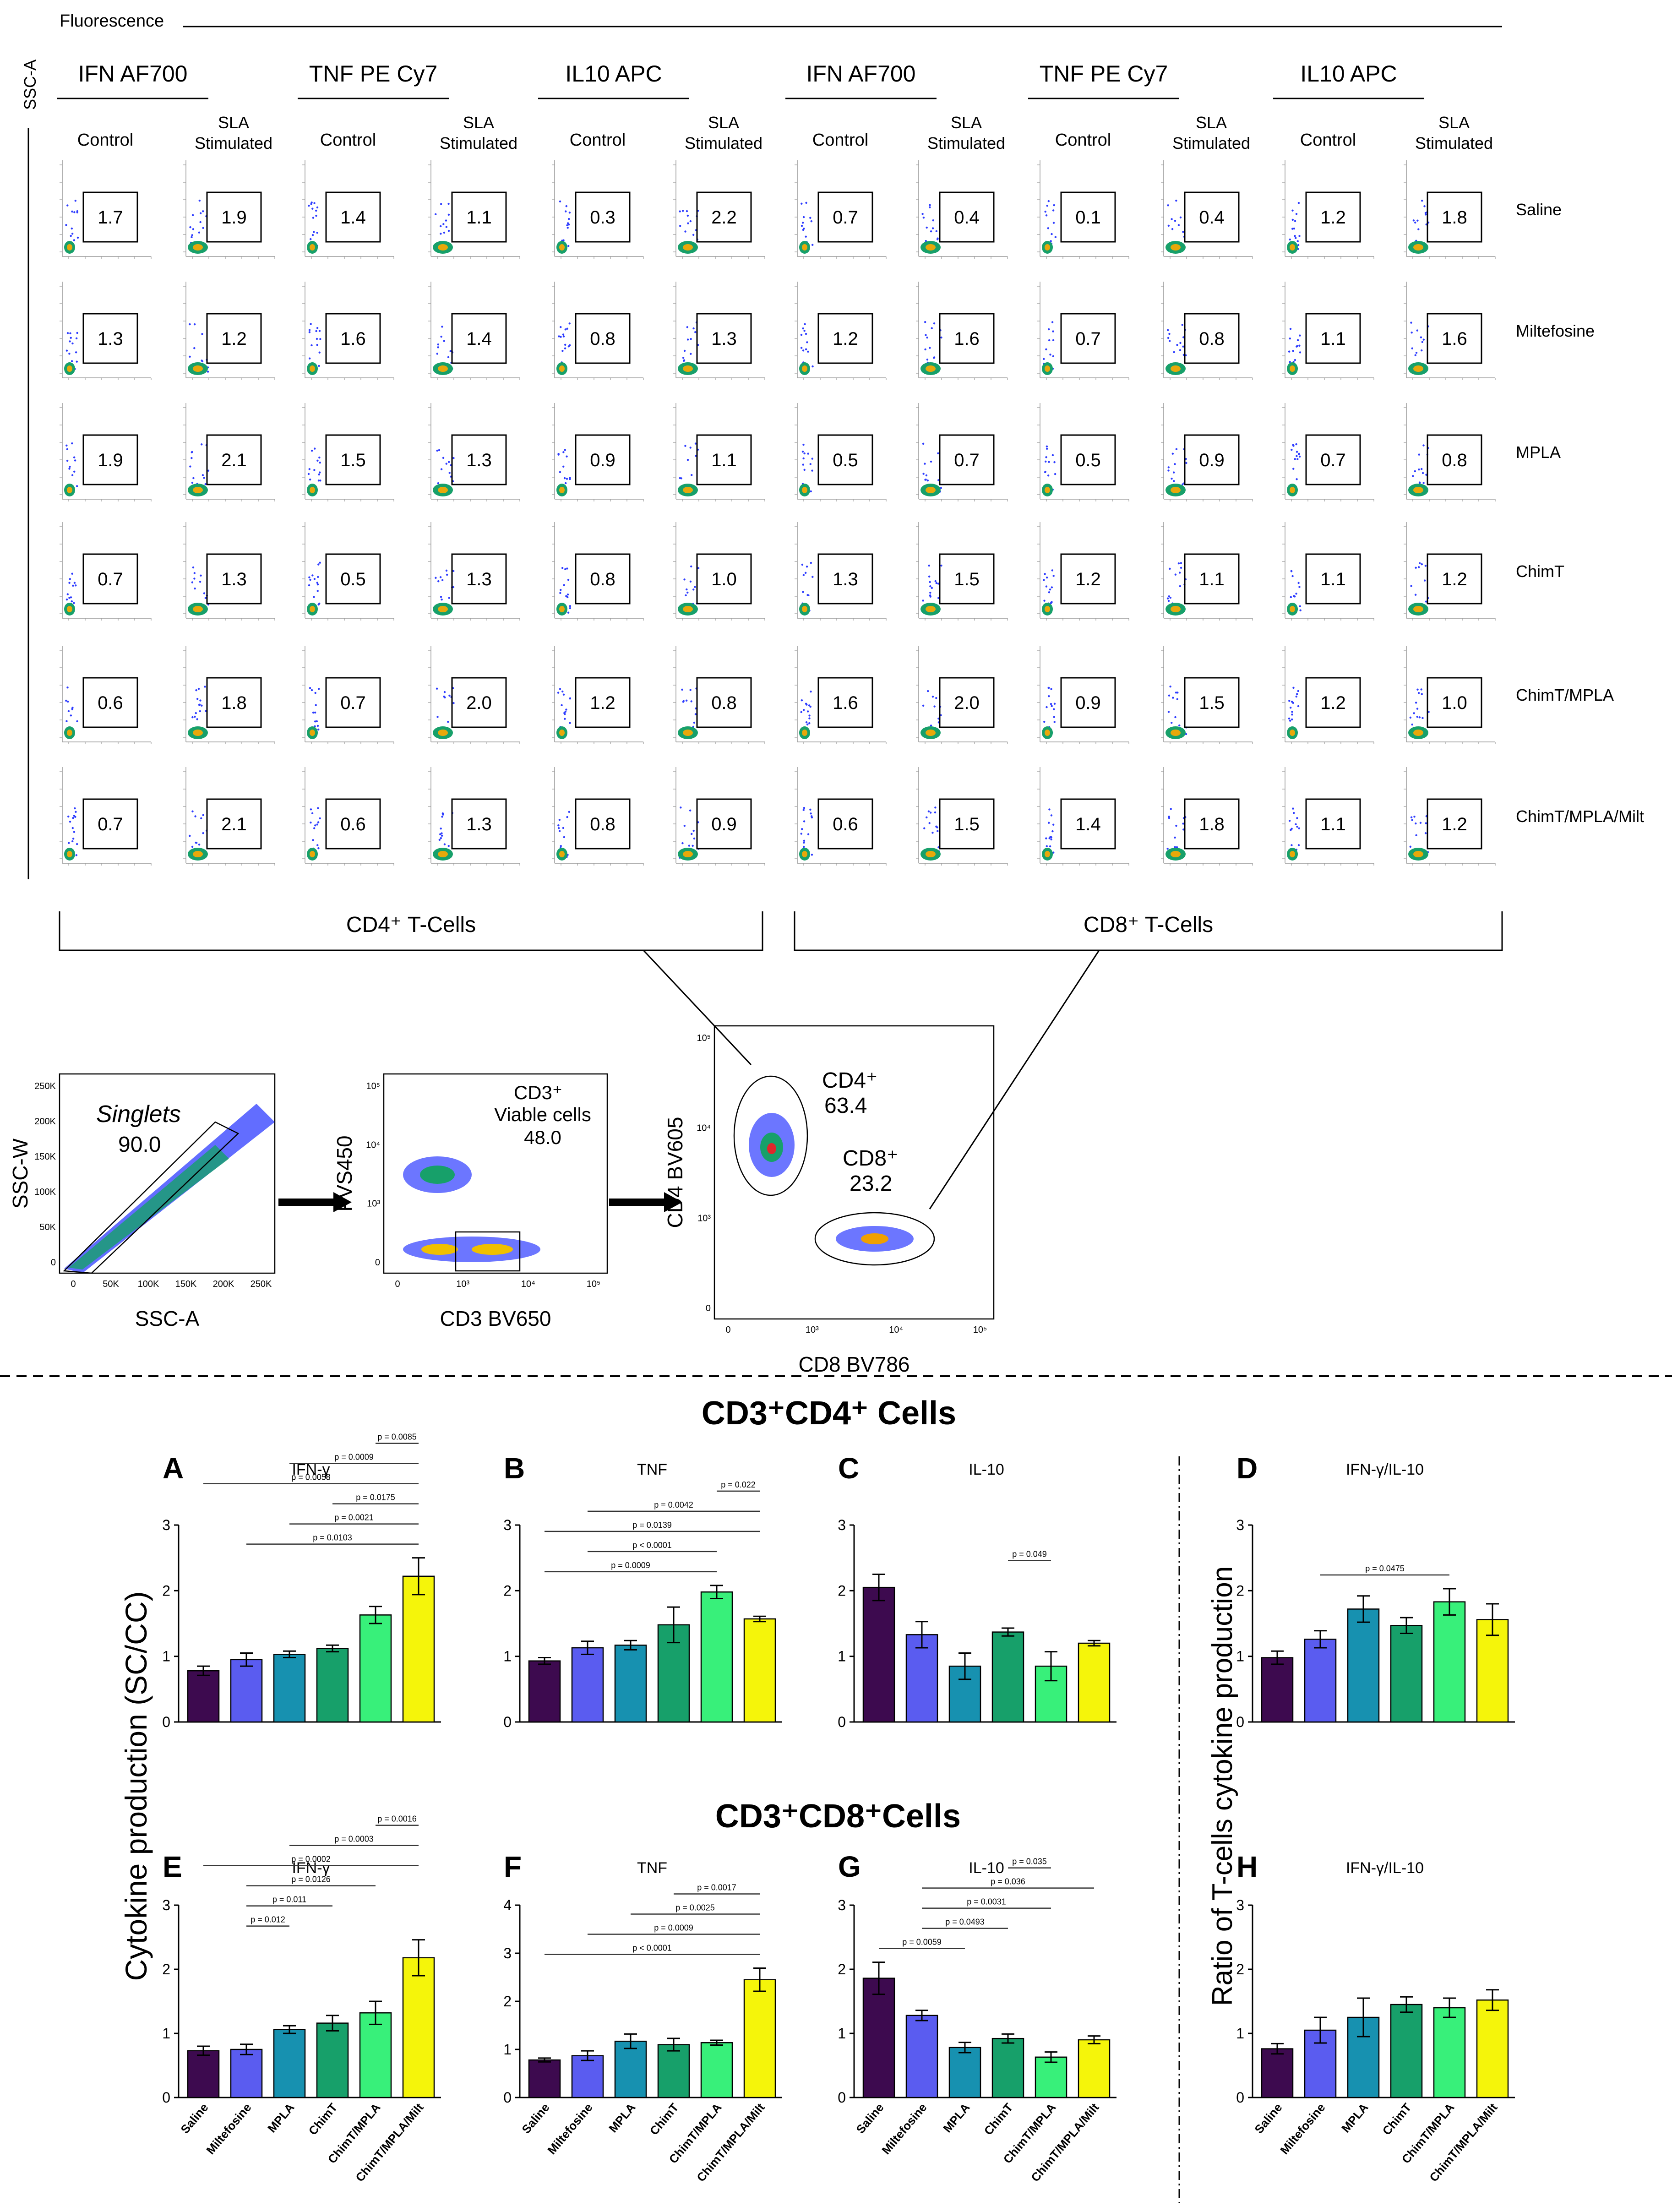 The width and height of the screenshot is (1672, 2212). I want to click on y-axis-label-right: Ratio of T-cells cytokine production, so click(1222, 1786).